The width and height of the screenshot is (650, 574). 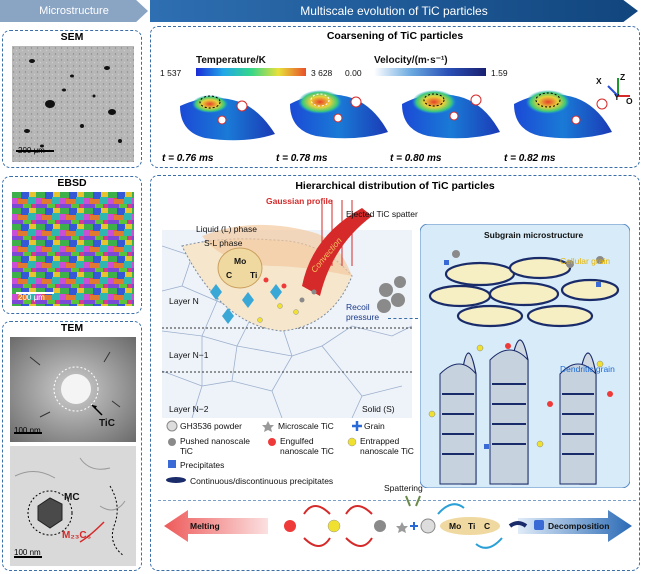 What do you see at coordinates (223, 243) in the screenshot?
I see `sl-label: S-L phase` at bounding box center [223, 243].